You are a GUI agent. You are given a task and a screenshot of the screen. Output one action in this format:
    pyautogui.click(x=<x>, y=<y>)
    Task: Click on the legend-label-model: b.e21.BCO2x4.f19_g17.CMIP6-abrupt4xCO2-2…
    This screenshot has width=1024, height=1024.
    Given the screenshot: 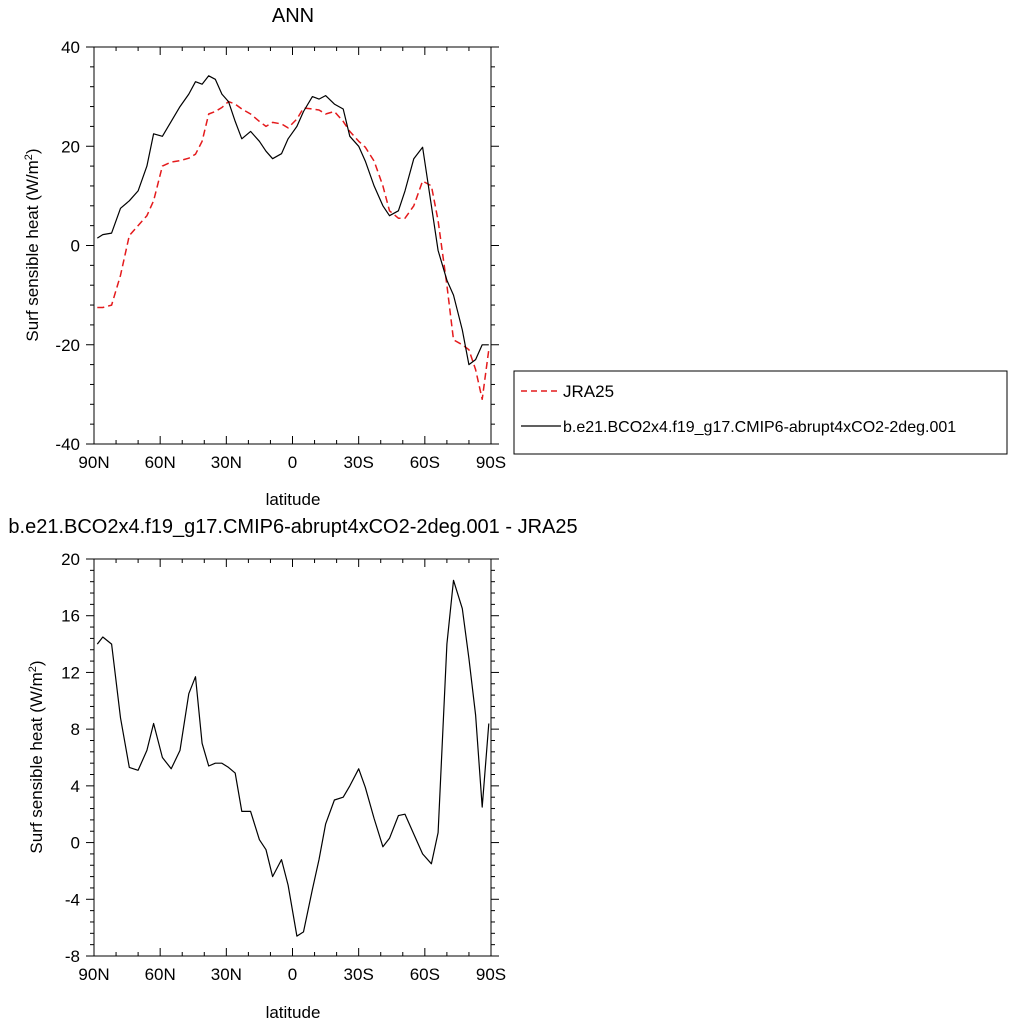 What is the action you would take?
    pyautogui.click(x=759, y=427)
    